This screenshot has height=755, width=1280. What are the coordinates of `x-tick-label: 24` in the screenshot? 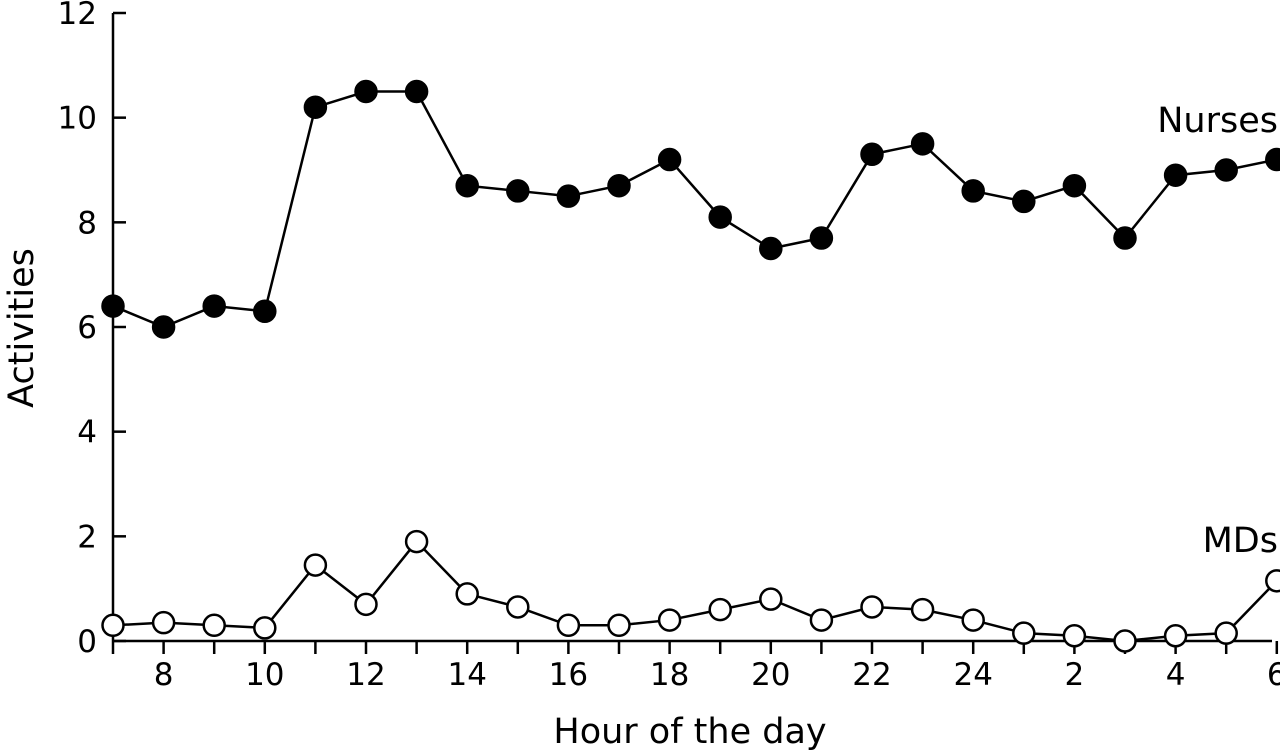 It's located at (972, 675).